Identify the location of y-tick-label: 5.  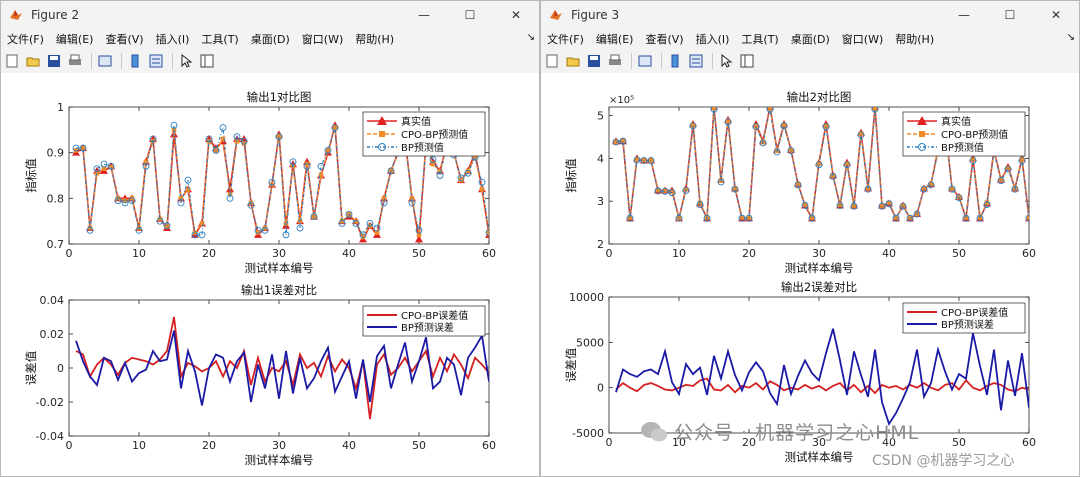
(600, 116).